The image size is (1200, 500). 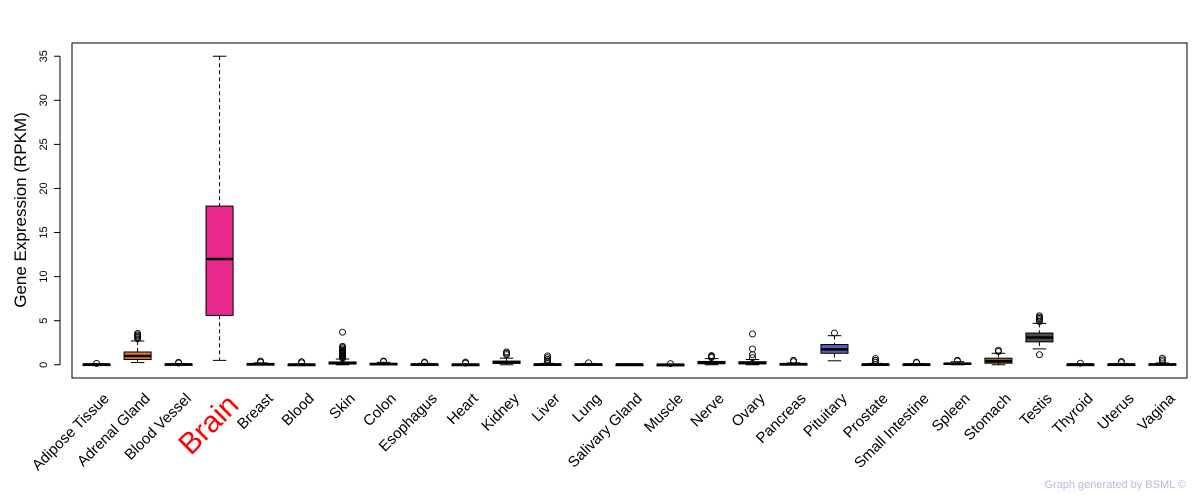 I want to click on box-blood-vessel, so click(x=178, y=362).